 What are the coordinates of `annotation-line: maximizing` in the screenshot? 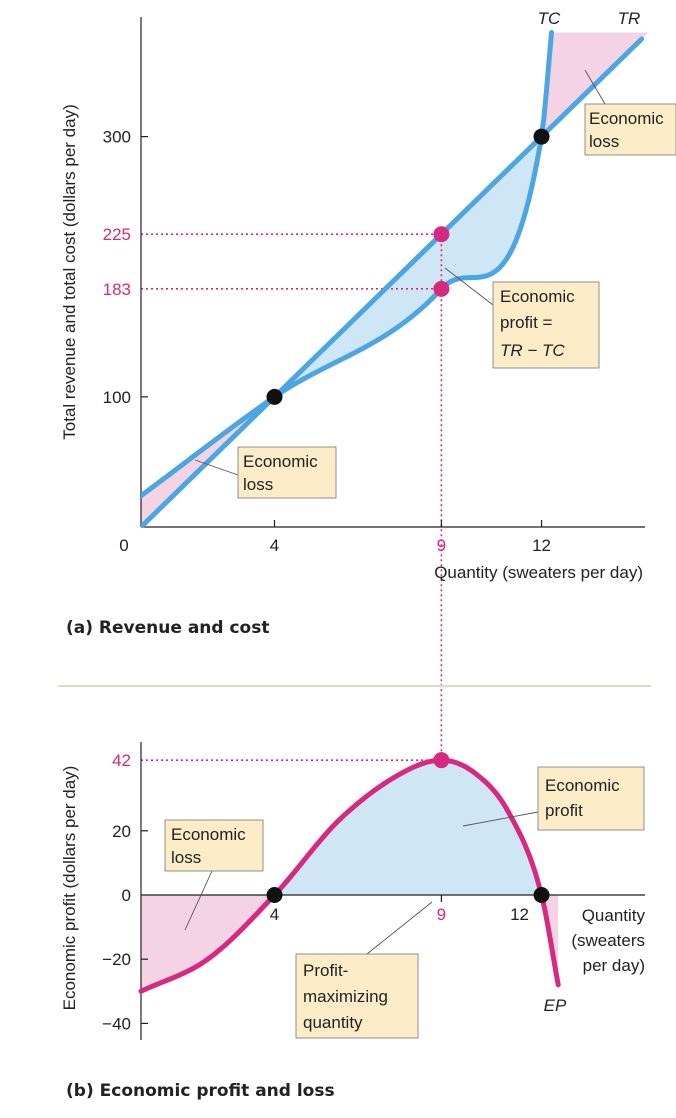 It's located at (345, 996).